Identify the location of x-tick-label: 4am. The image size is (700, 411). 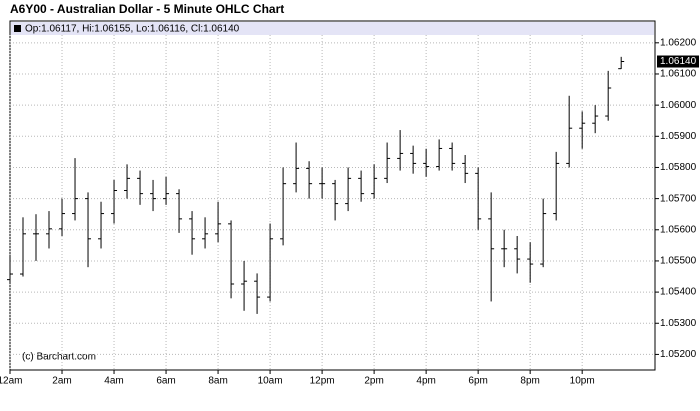
(113, 381).